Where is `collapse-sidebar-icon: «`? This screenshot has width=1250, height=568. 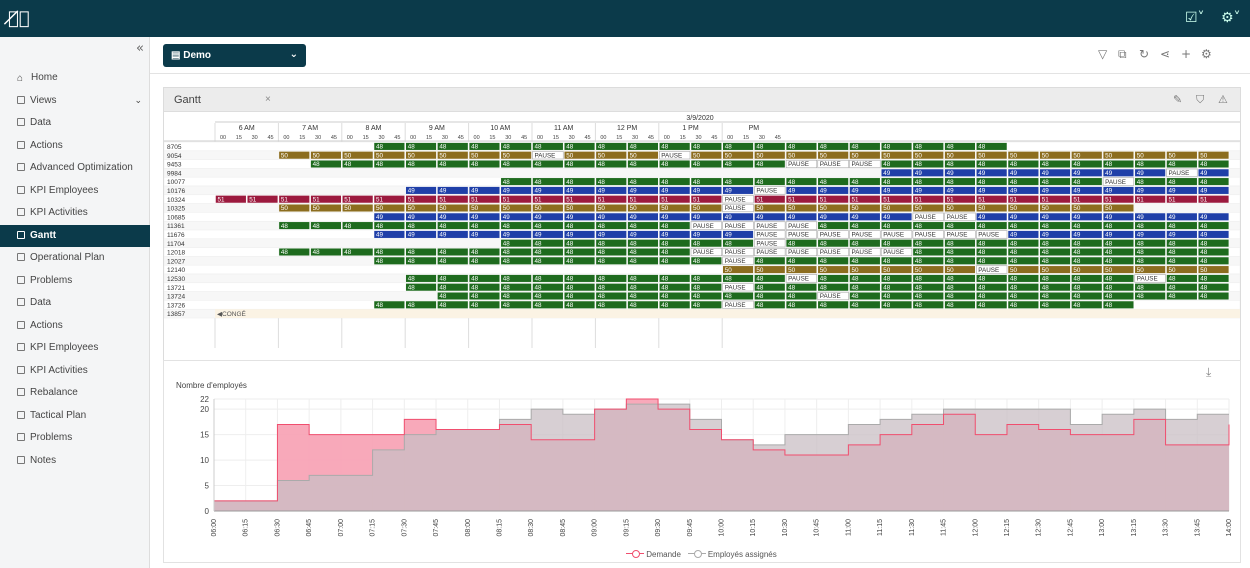 collapse-sidebar-icon: « is located at coordinates (140, 48).